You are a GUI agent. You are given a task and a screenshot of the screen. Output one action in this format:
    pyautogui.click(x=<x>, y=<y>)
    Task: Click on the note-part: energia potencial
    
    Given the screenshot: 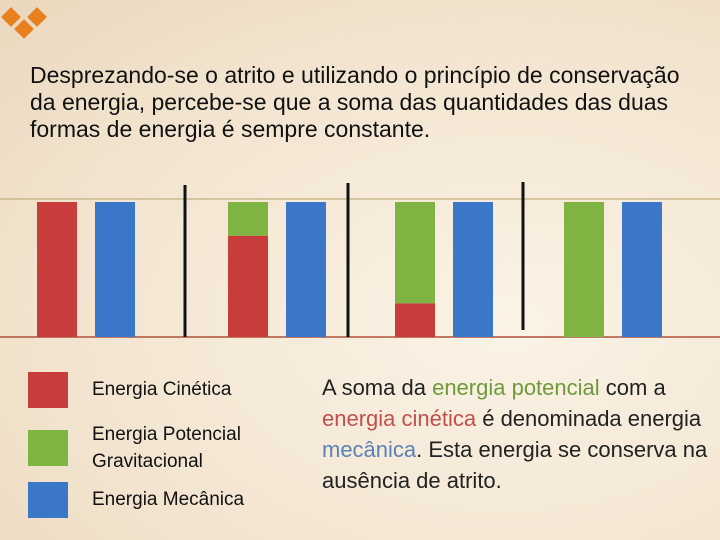 What is the action you would take?
    pyautogui.click(x=516, y=387)
    